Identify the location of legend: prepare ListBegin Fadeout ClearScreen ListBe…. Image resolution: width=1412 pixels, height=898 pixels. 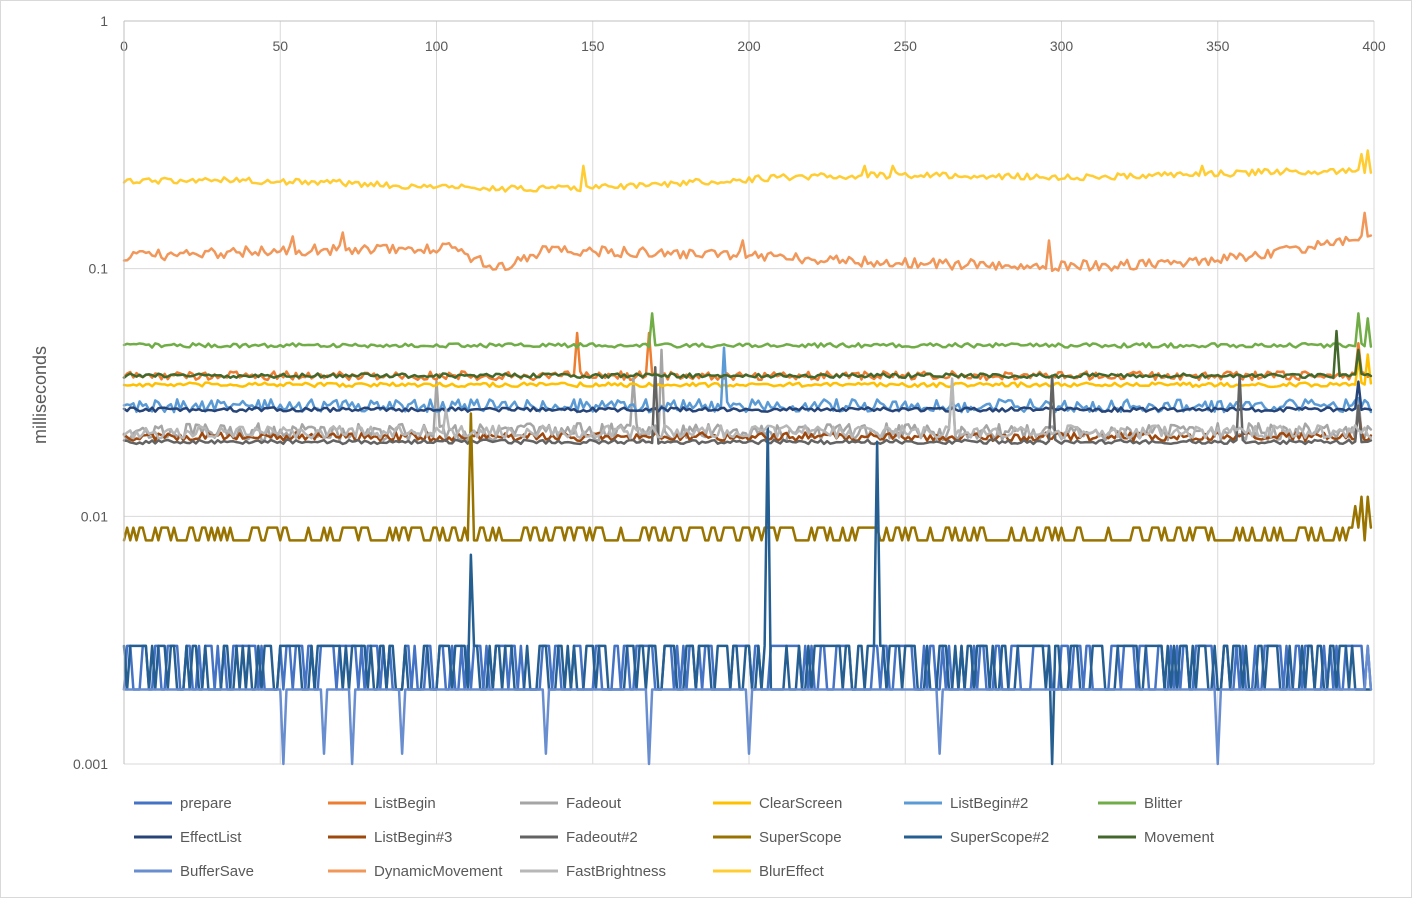
(674, 837).